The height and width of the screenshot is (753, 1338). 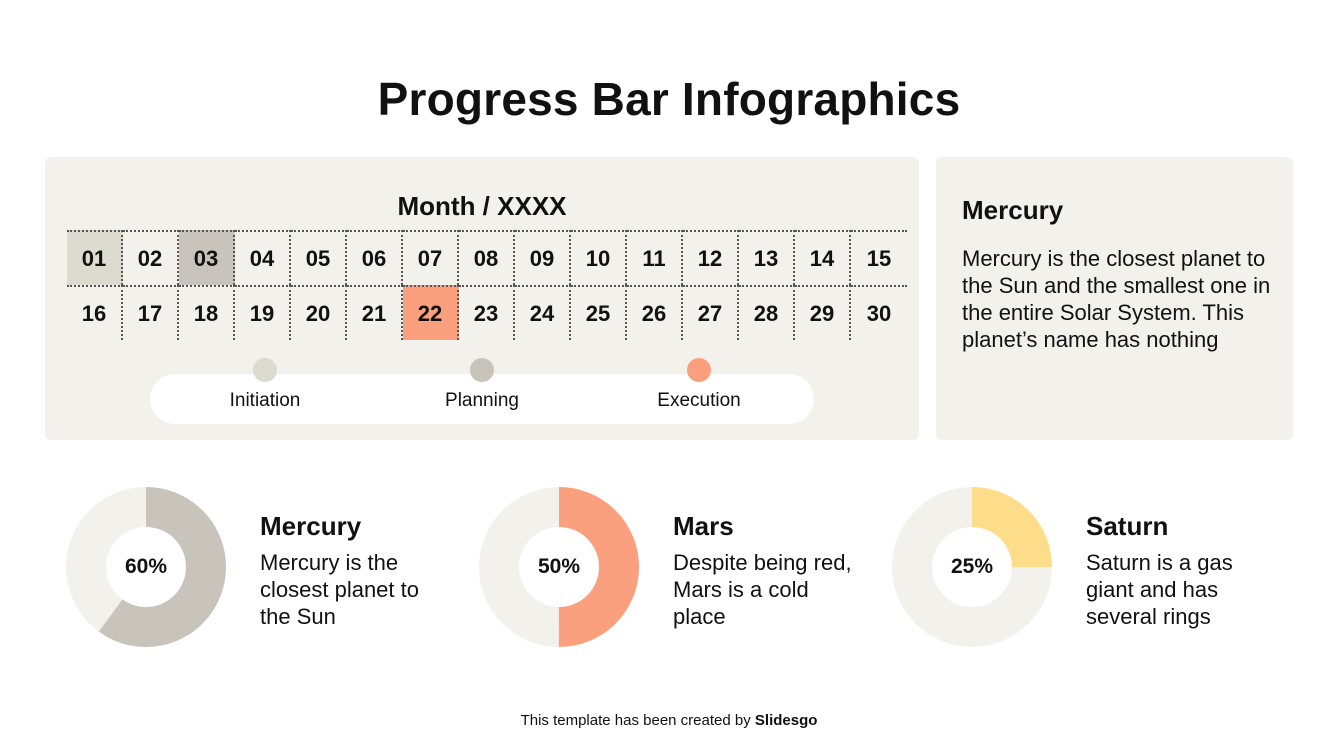 What do you see at coordinates (699, 400) in the screenshot?
I see `legend-label: Execution` at bounding box center [699, 400].